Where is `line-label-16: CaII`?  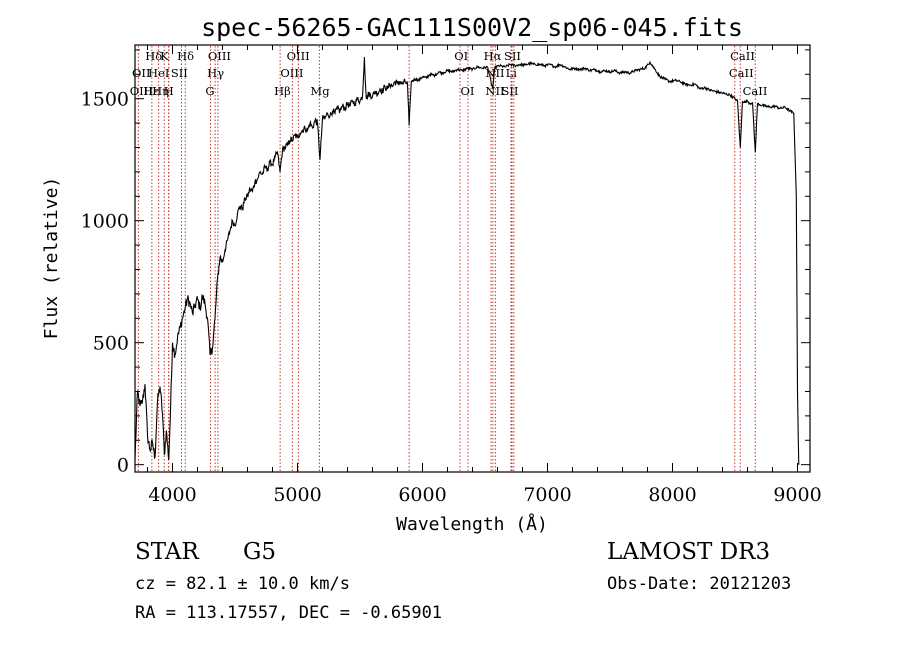 line-label-16: CaII is located at coordinates (741, 73).